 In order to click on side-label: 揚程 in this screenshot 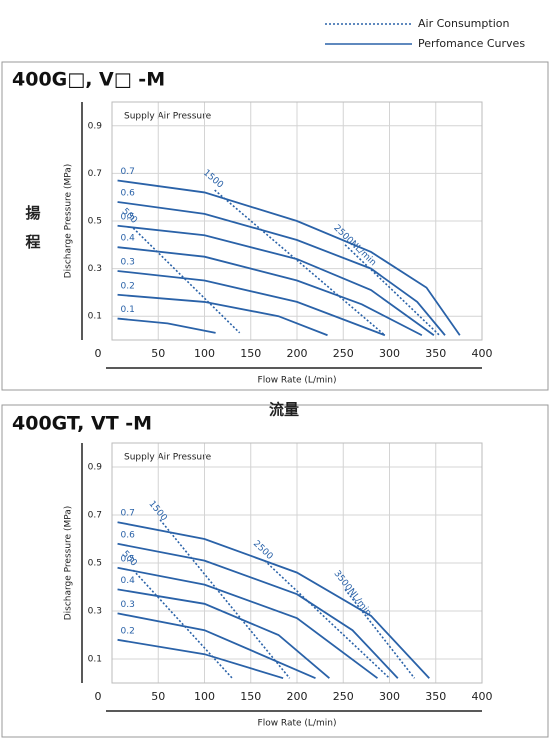, I will do `click(33, 234)`.